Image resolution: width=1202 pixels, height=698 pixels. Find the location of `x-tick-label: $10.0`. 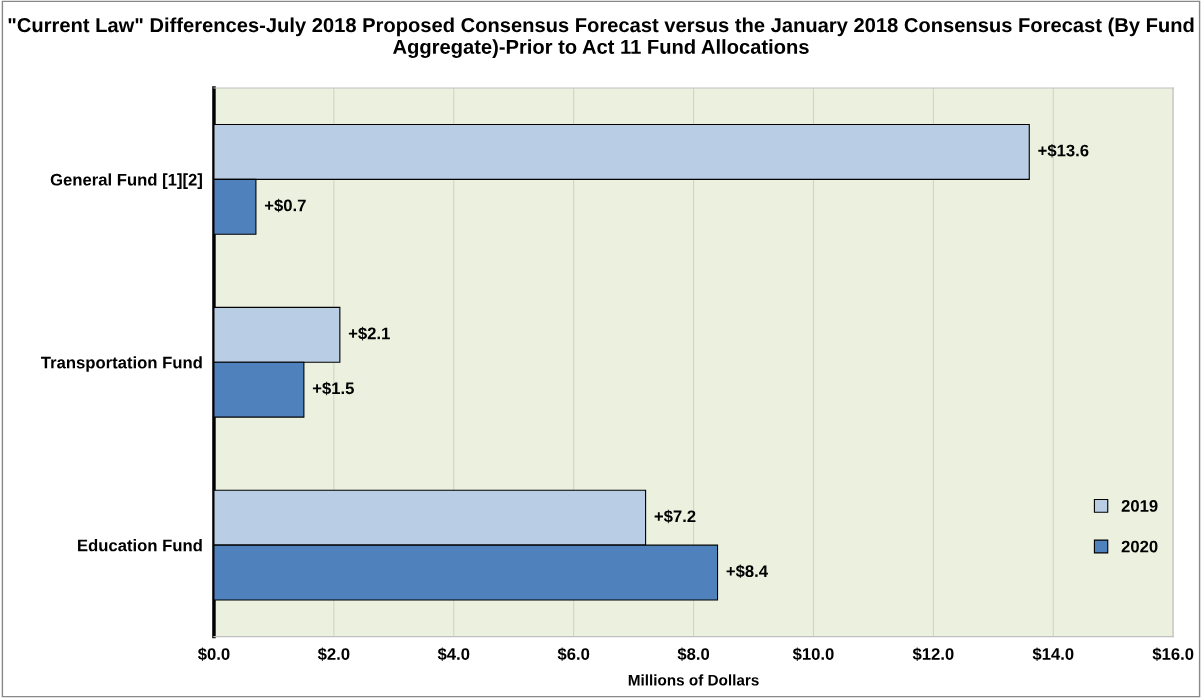

x-tick-label: $10.0 is located at coordinates (813, 654).